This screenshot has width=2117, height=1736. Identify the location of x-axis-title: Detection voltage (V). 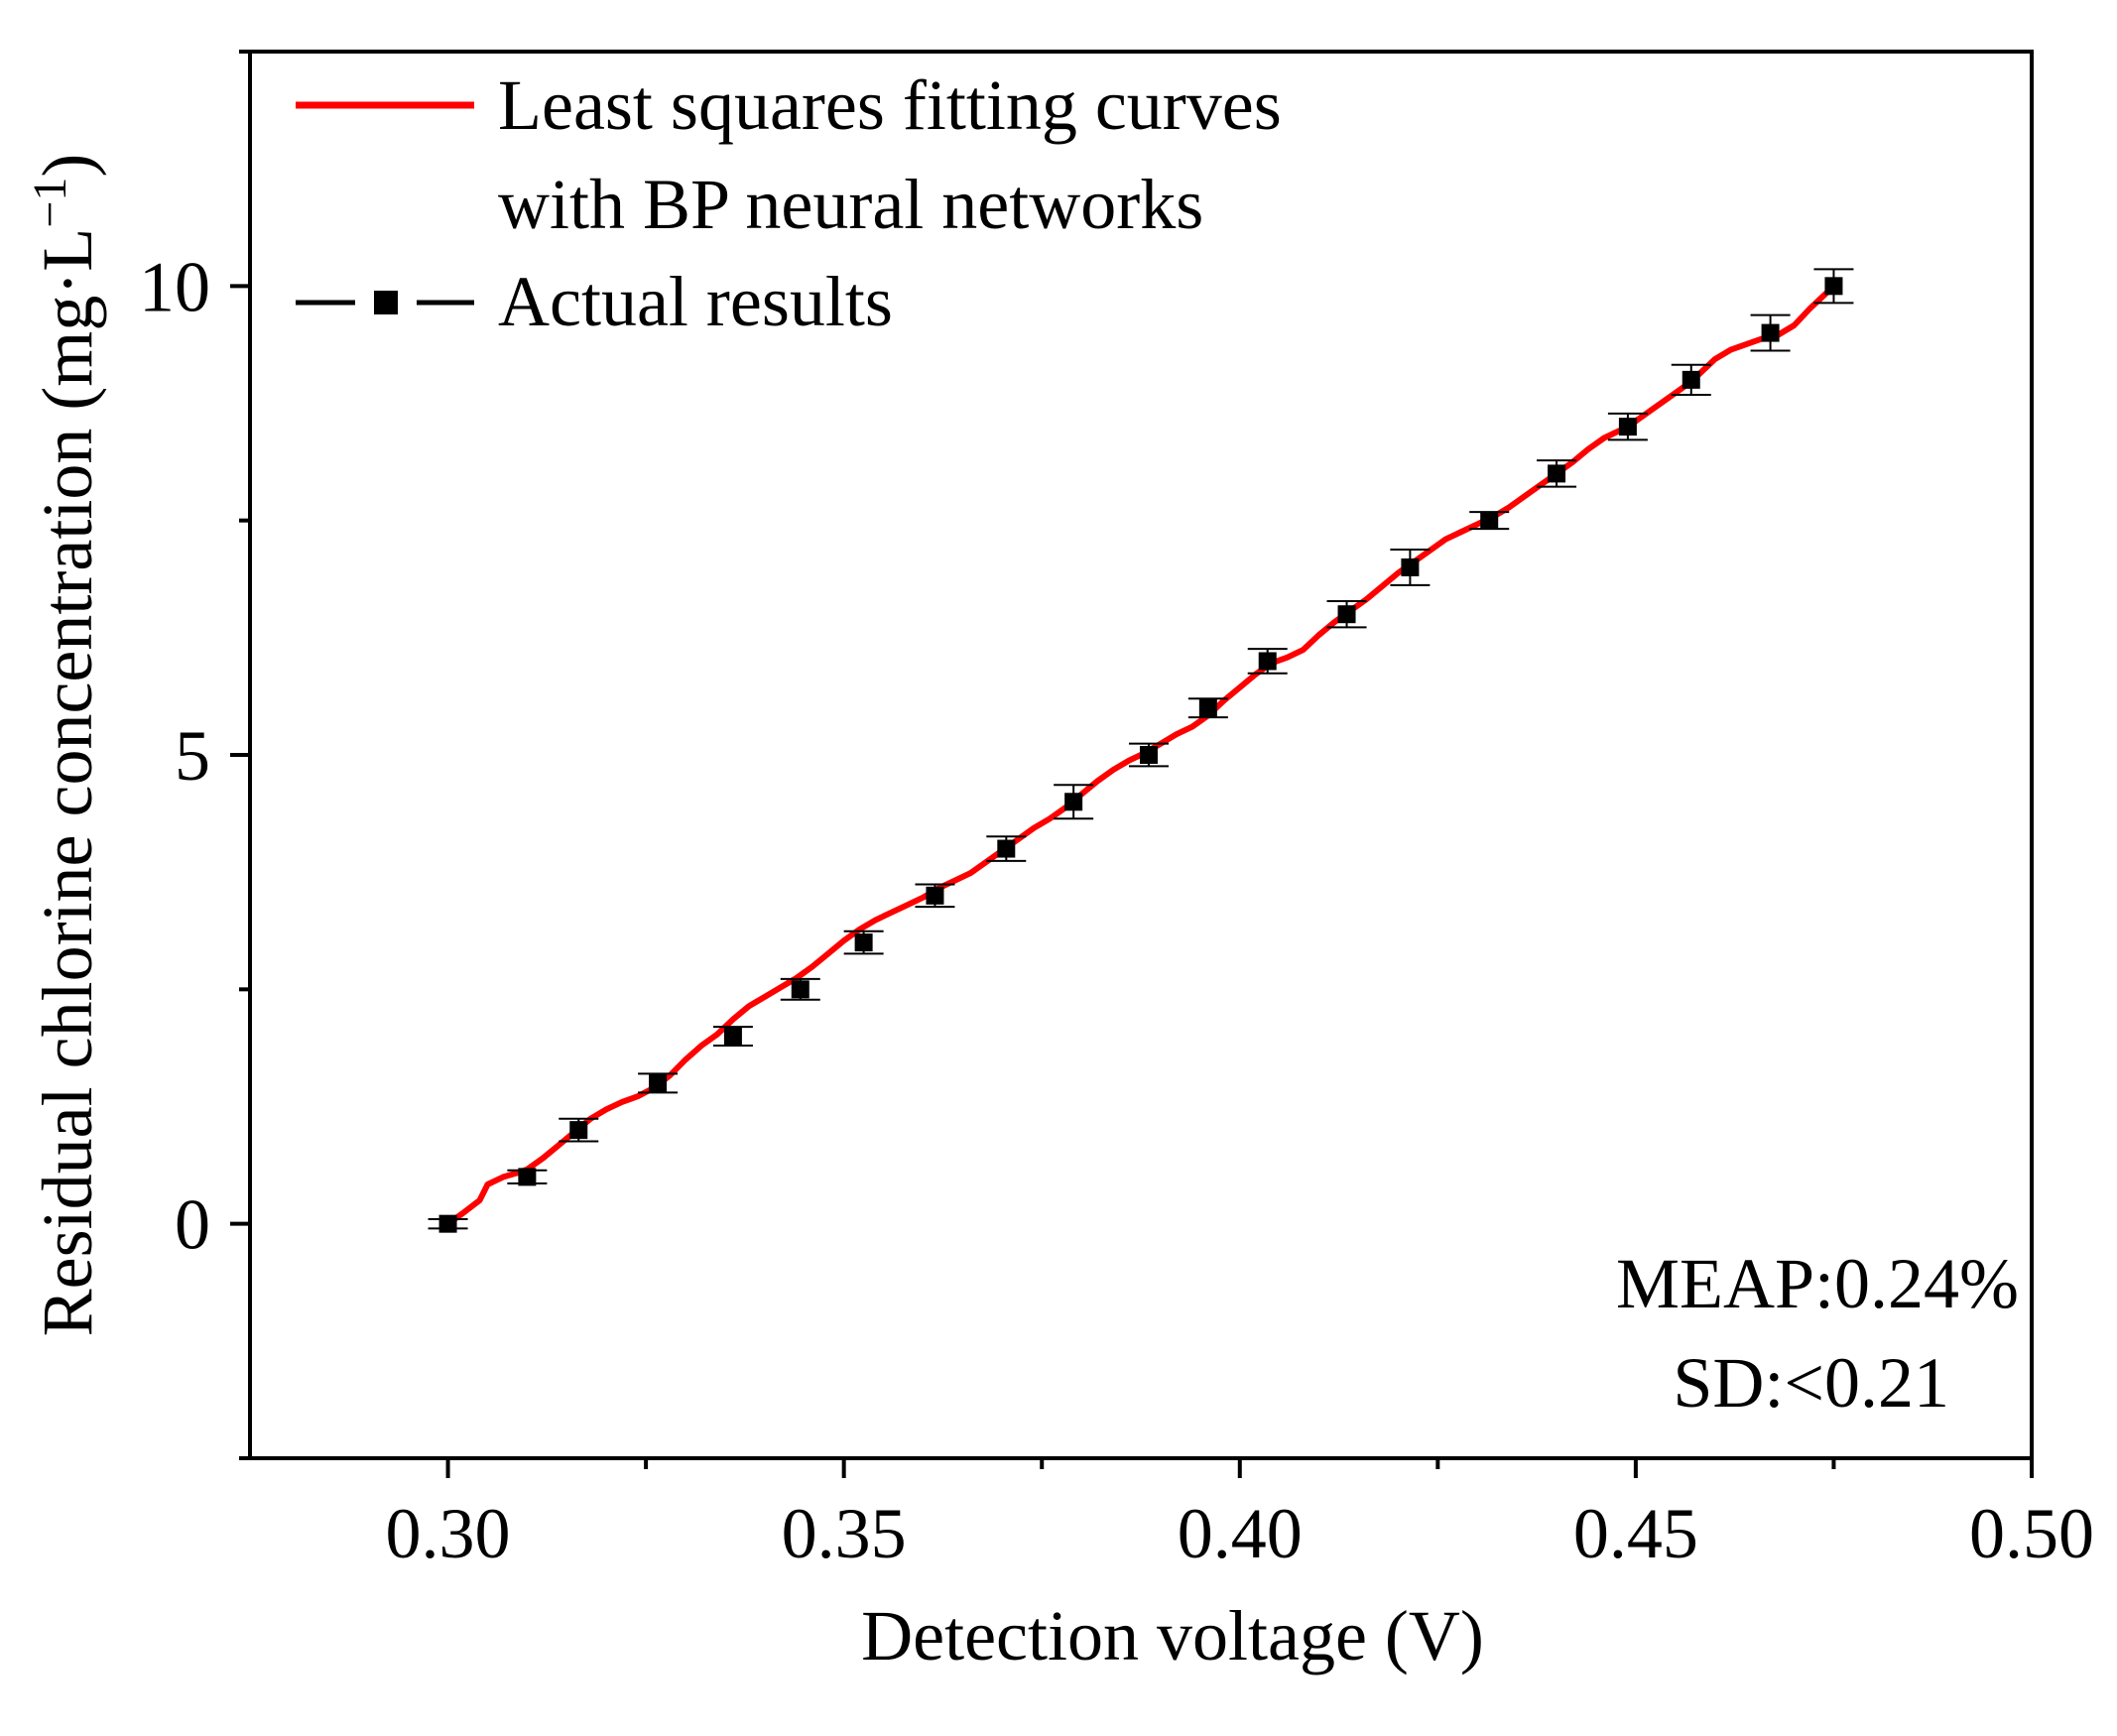
(1172, 1635).